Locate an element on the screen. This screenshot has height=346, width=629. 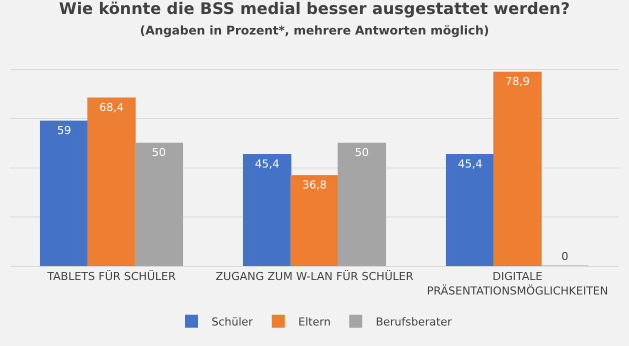
data-label: 0 is located at coordinates (564, 256).